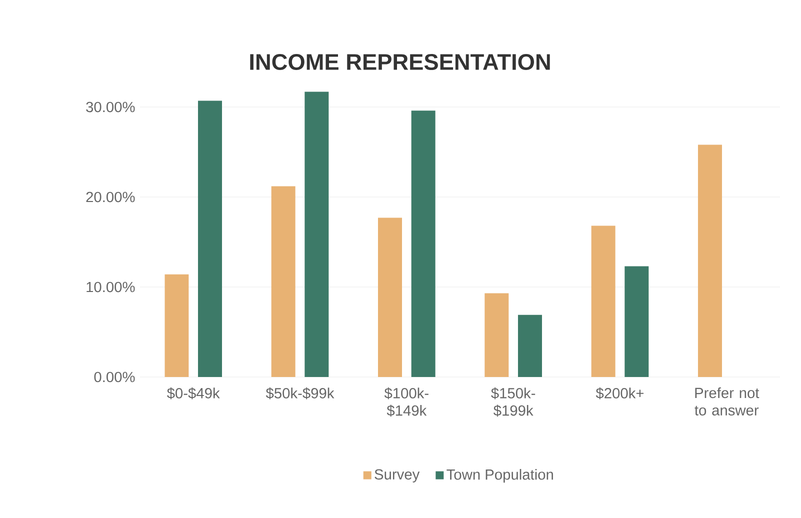  Describe the element at coordinates (727, 401) in the screenshot. I see `x-tick-label: Prefer not to answer` at that location.